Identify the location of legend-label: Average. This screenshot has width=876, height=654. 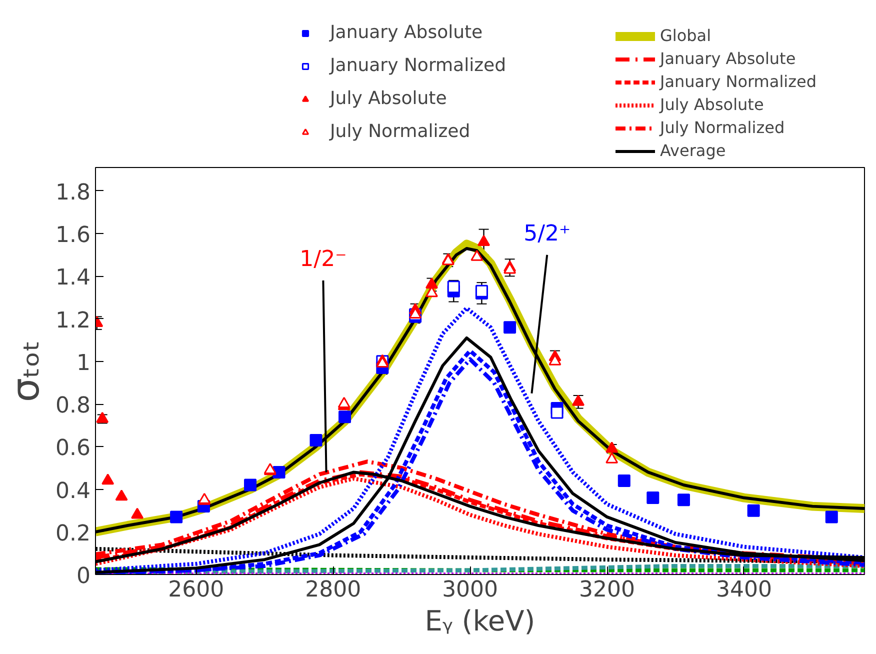
(693, 150).